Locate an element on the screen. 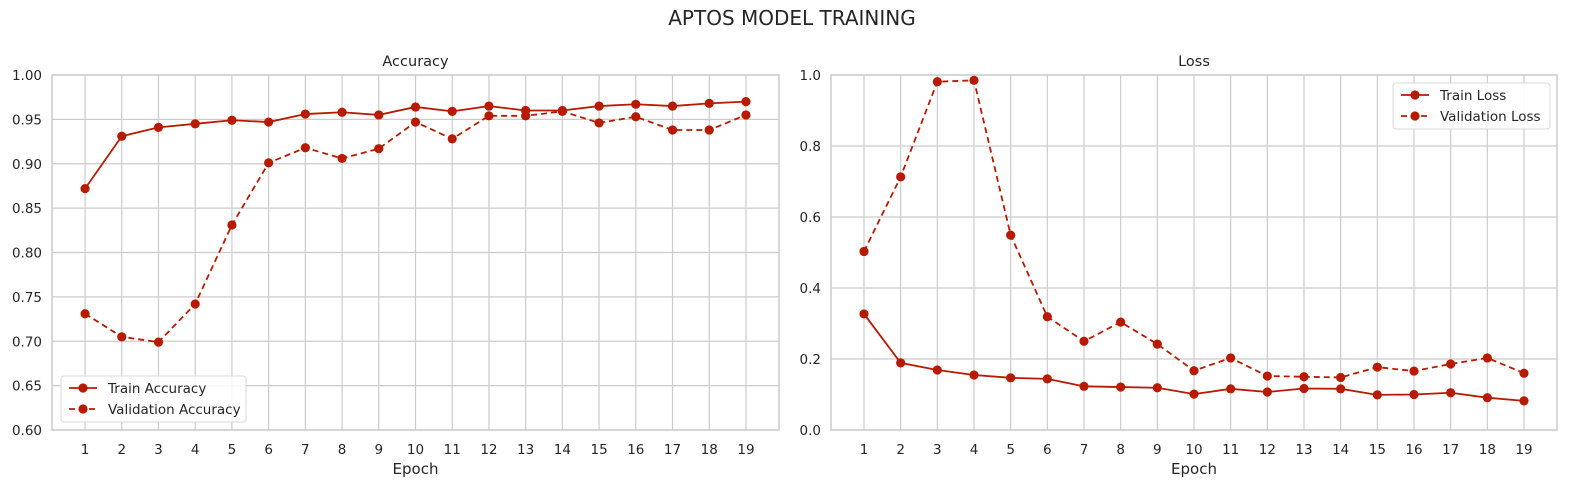 This screenshot has width=1584, height=492. legend-label: Validation Accuracy is located at coordinates (174, 410).